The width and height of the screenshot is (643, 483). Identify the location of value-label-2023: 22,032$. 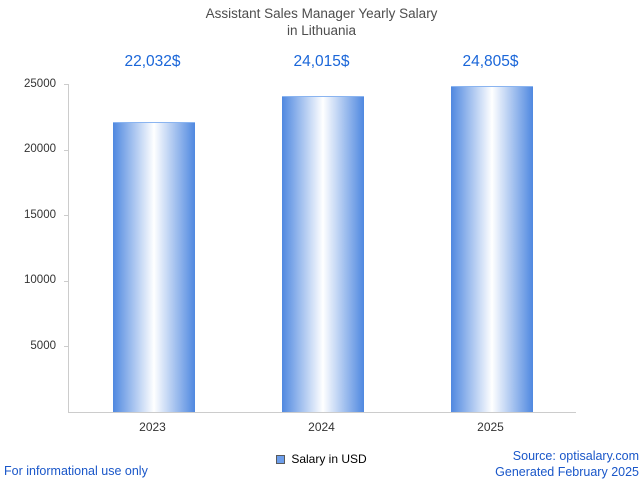
(152, 61).